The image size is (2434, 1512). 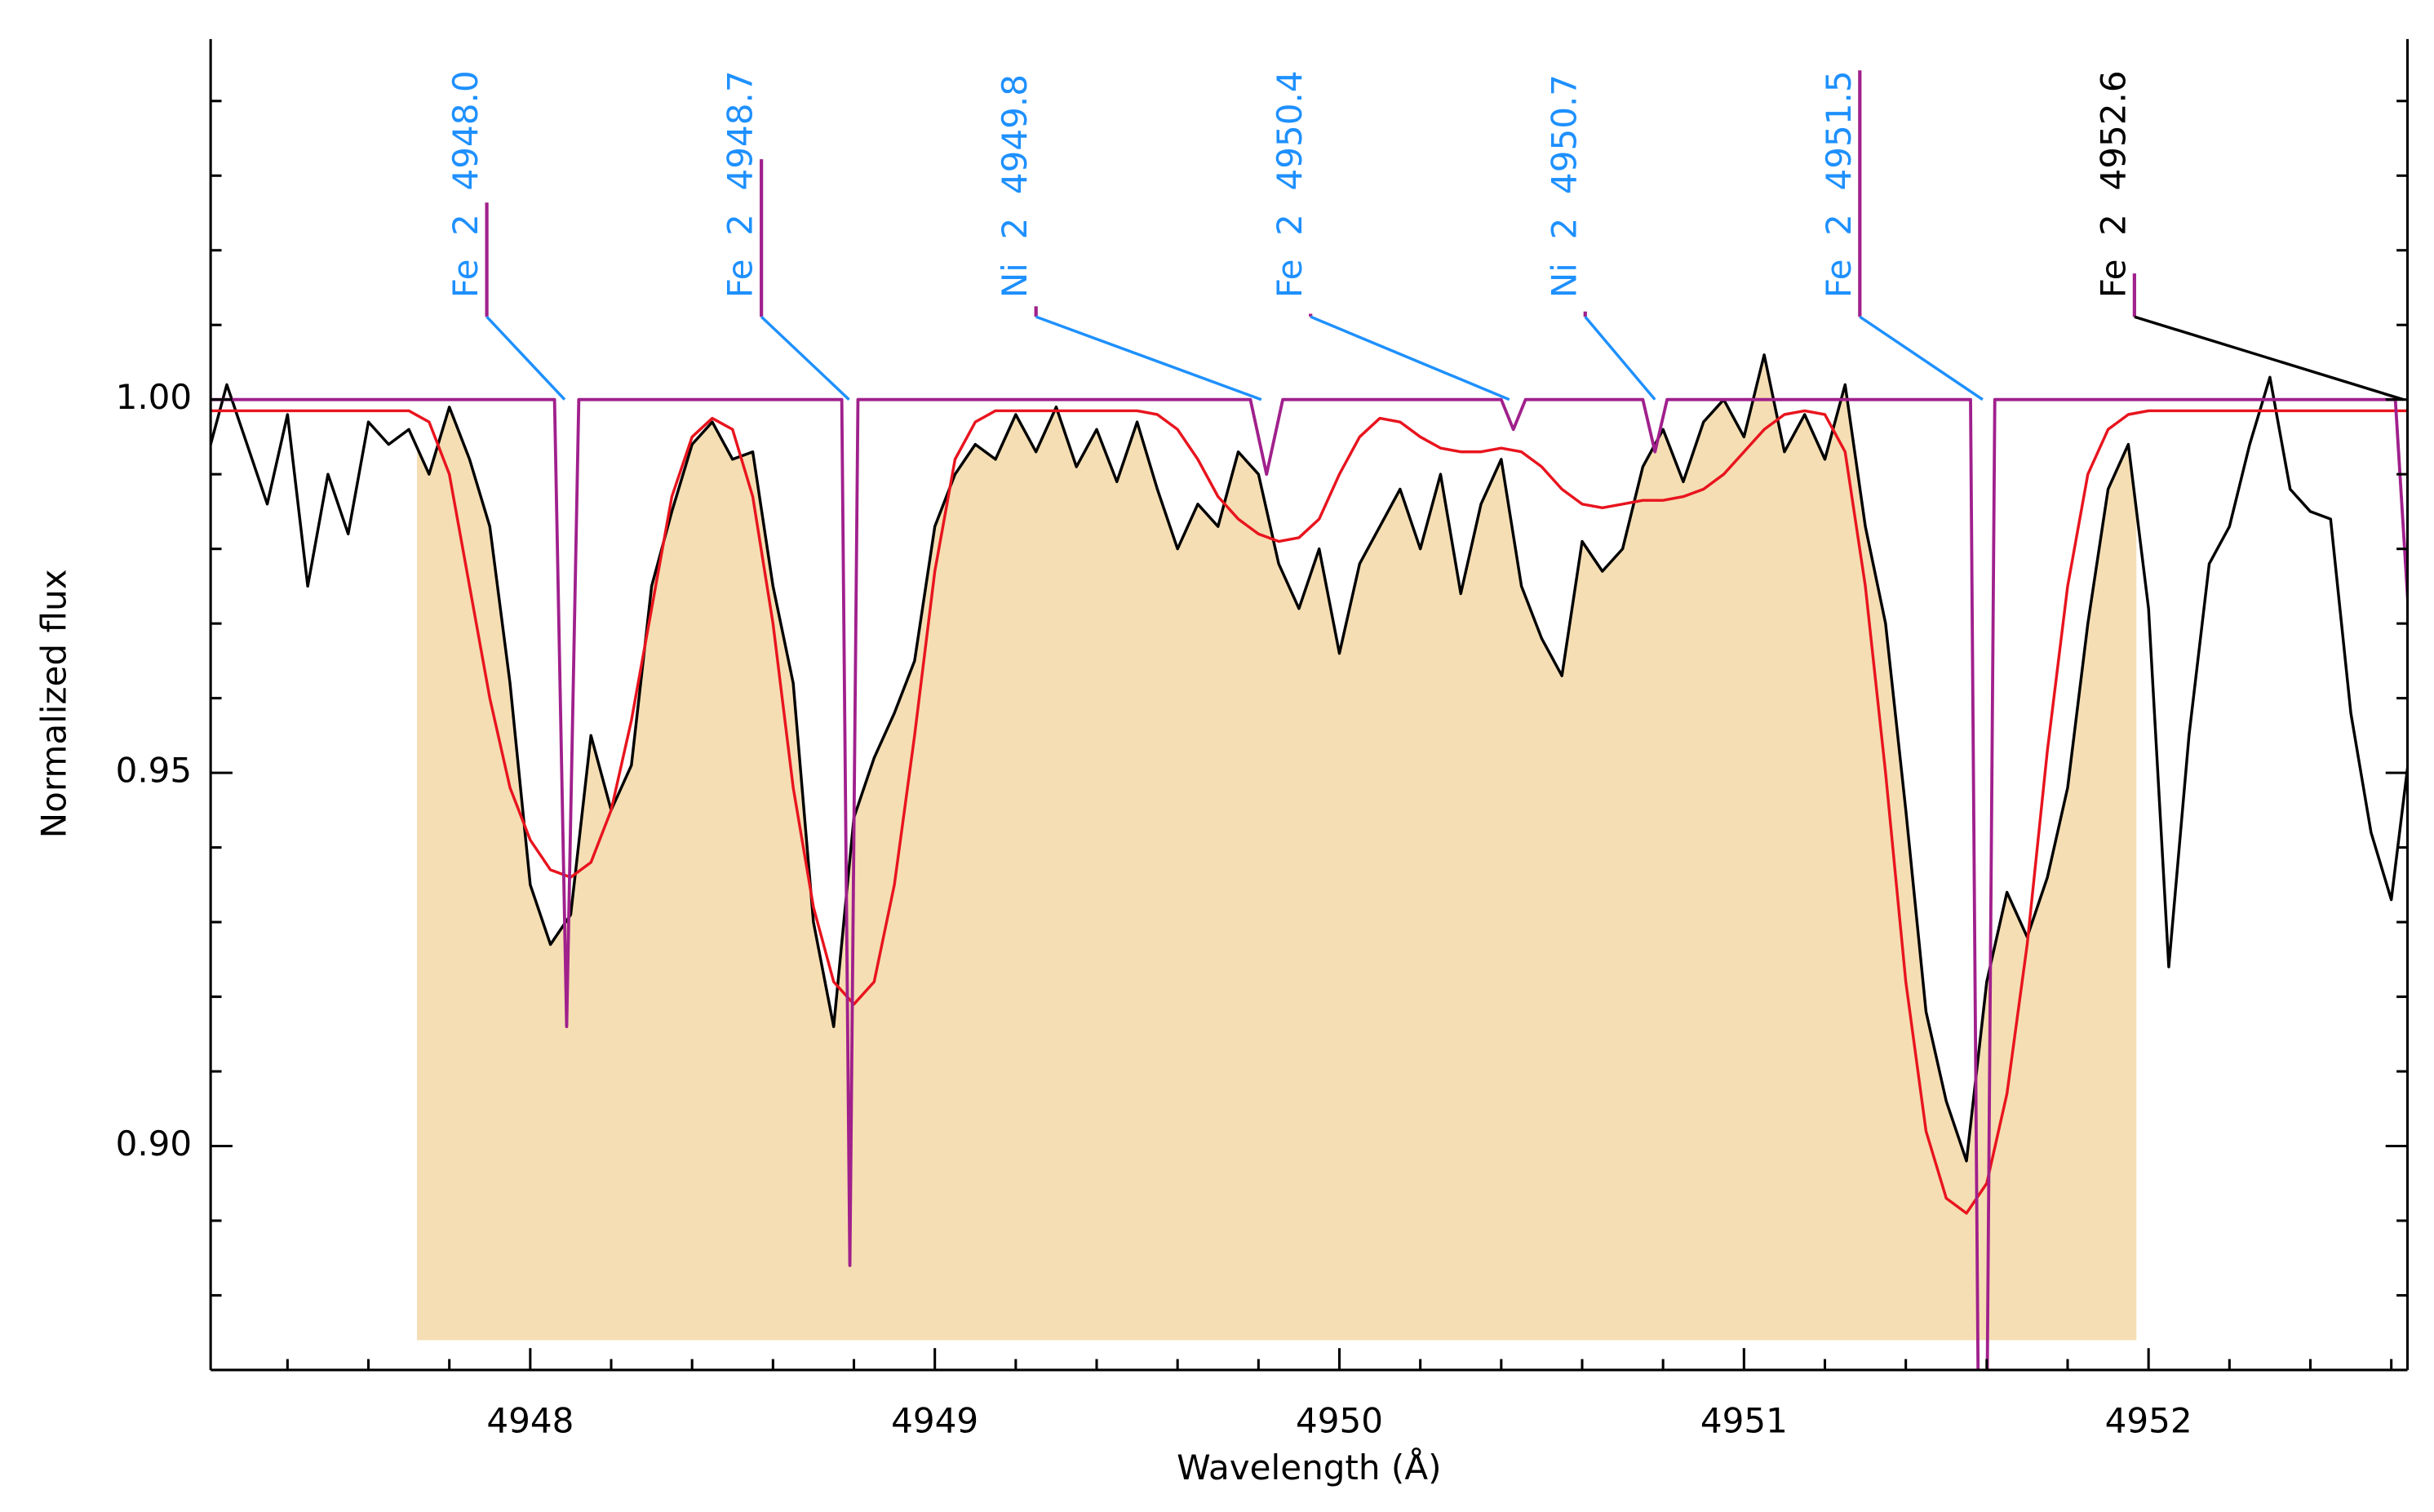 What do you see at coordinates (2148, 1420) in the screenshot?
I see `x-tick-label: 4952` at bounding box center [2148, 1420].